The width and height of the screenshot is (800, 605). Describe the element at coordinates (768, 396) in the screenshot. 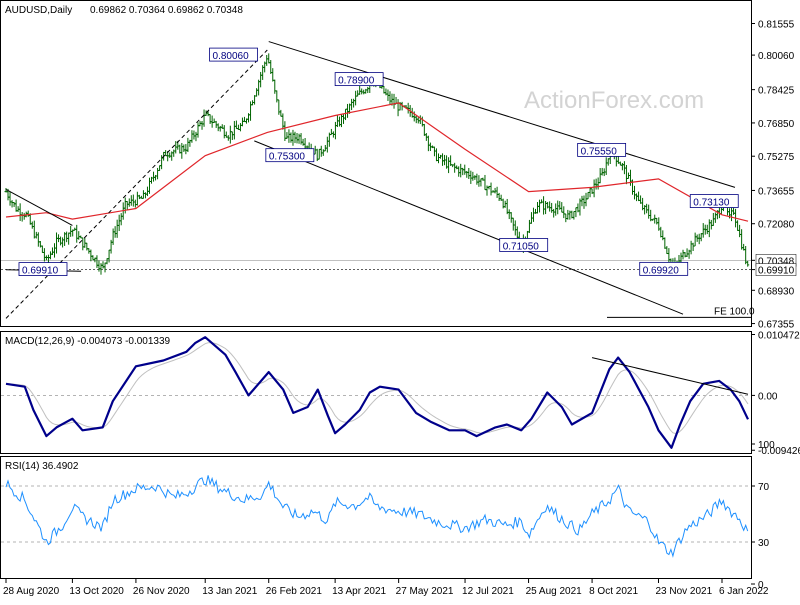

I see `macd-y-tick-label: 0.00` at that location.